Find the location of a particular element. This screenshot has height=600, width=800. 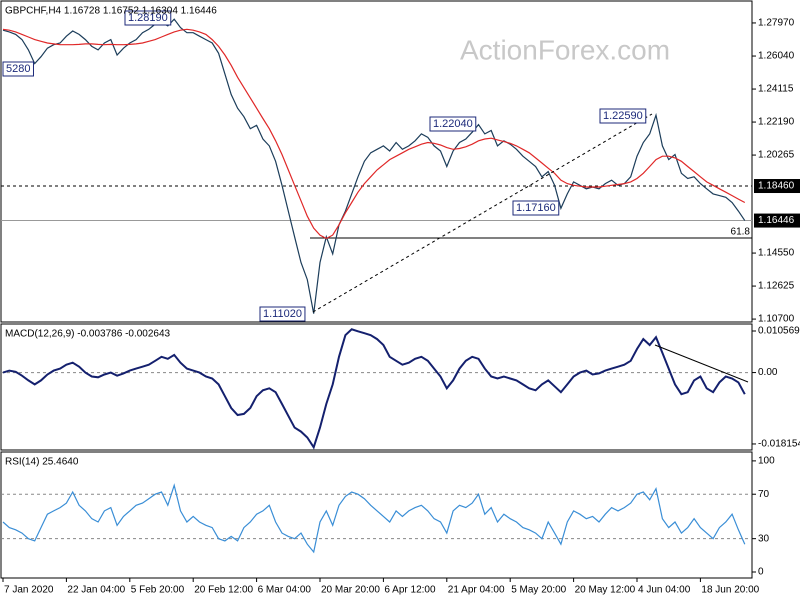

x-tick-label: 6 Apr 12:00 is located at coordinates (410, 590).